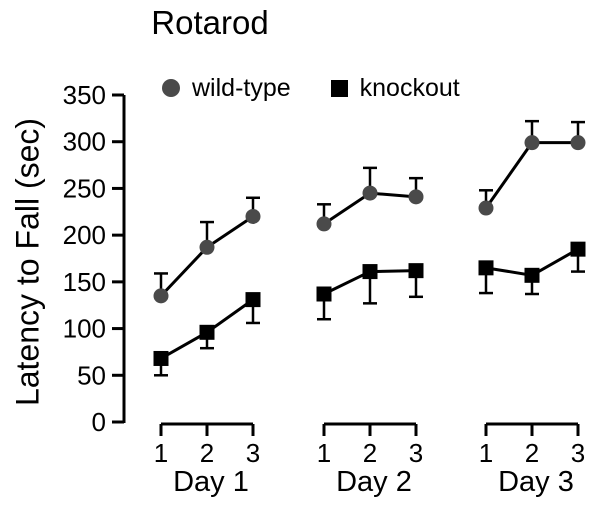 The width and height of the screenshot is (600, 507). I want to click on day-label: Day 3, so click(536, 482).